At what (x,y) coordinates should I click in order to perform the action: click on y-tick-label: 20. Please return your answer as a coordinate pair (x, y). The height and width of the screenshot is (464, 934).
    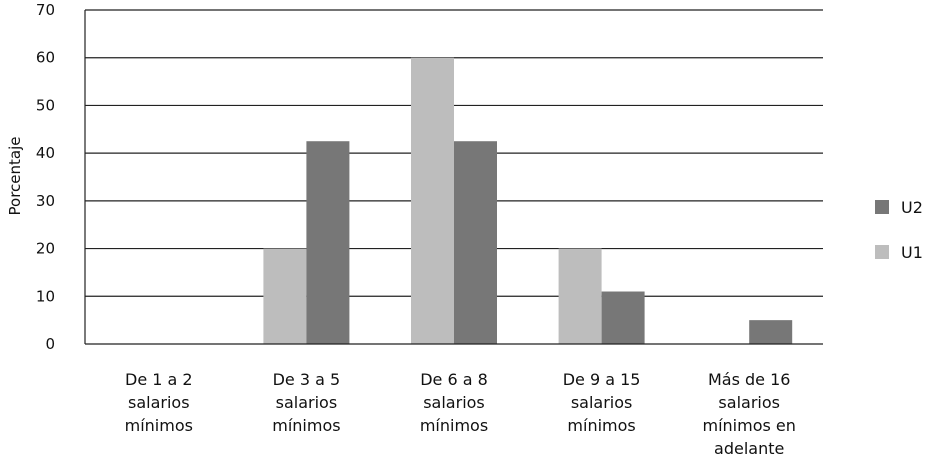
    Looking at the image, I should click on (45, 249).